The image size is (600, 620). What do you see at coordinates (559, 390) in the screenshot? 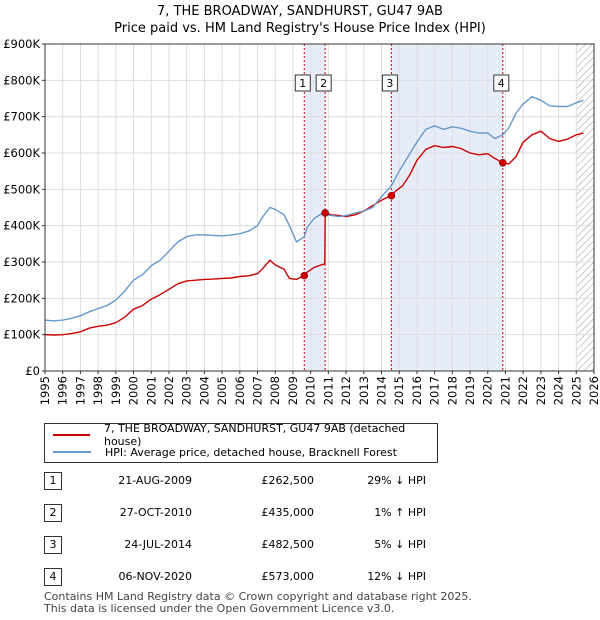
I see `x-tick-label: 2024` at bounding box center [559, 390].